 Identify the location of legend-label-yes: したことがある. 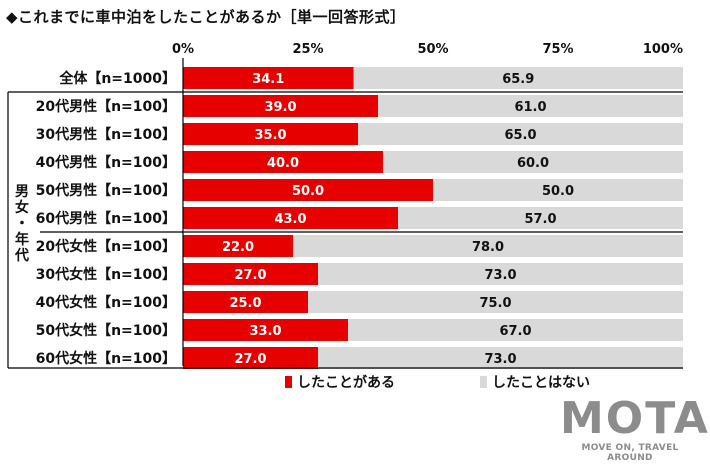
(346, 383).